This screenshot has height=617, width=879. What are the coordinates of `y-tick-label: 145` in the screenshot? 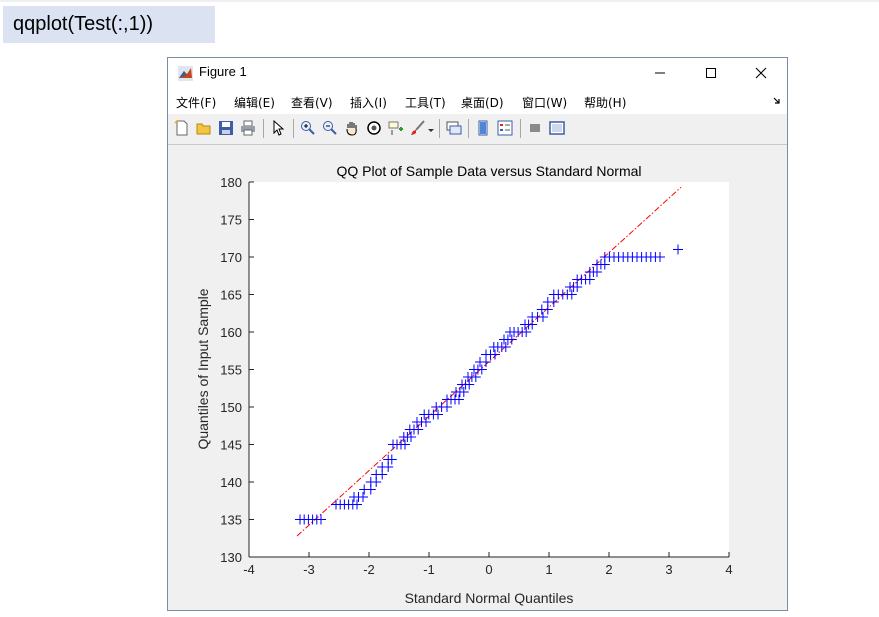 It's located at (231, 445).